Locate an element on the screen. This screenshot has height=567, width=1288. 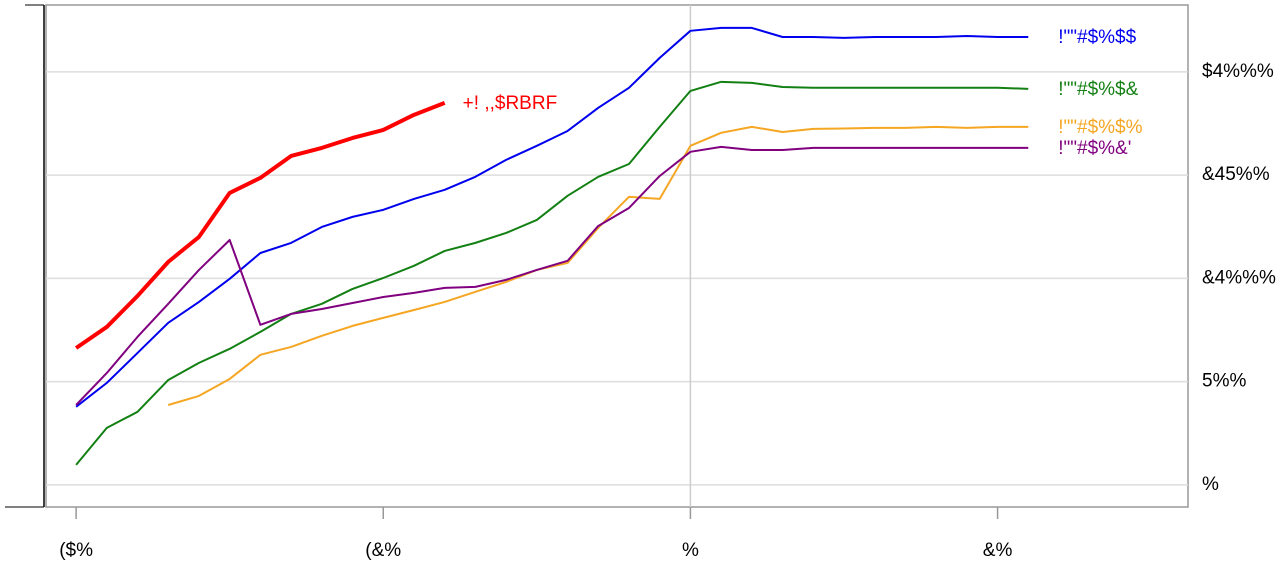
y-tick-label: % is located at coordinates (1210, 484).